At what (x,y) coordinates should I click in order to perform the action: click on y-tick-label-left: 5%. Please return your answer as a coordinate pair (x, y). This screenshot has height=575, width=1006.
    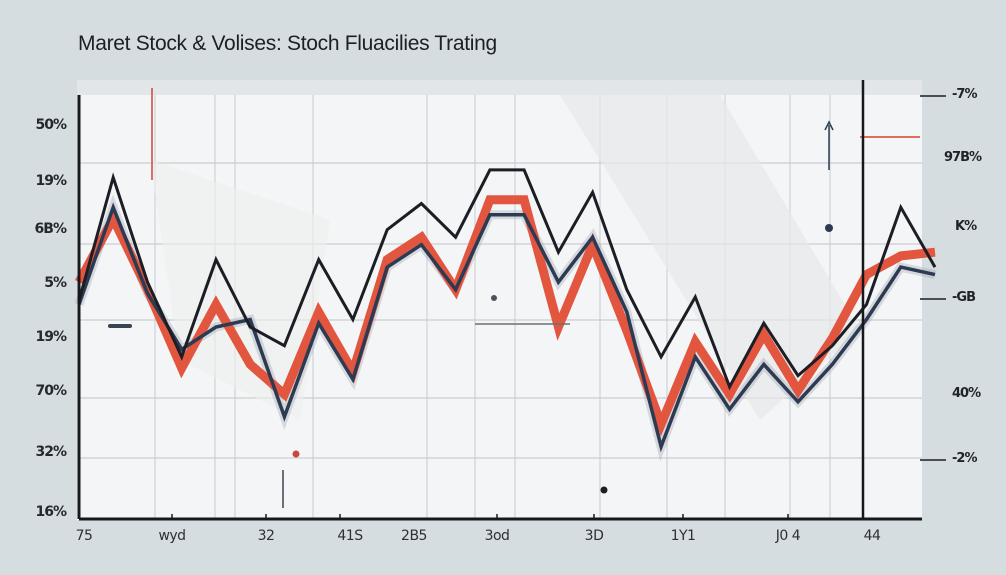
    Looking at the image, I should click on (55, 283).